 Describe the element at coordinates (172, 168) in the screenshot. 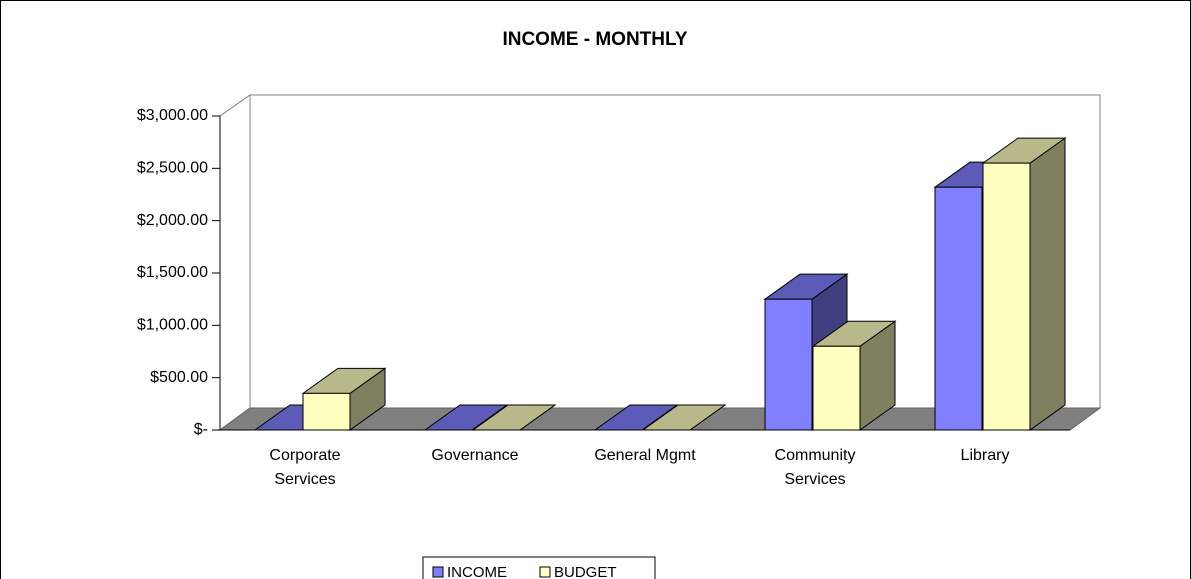

I see `y-tick-label: $2,500.00` at that location.